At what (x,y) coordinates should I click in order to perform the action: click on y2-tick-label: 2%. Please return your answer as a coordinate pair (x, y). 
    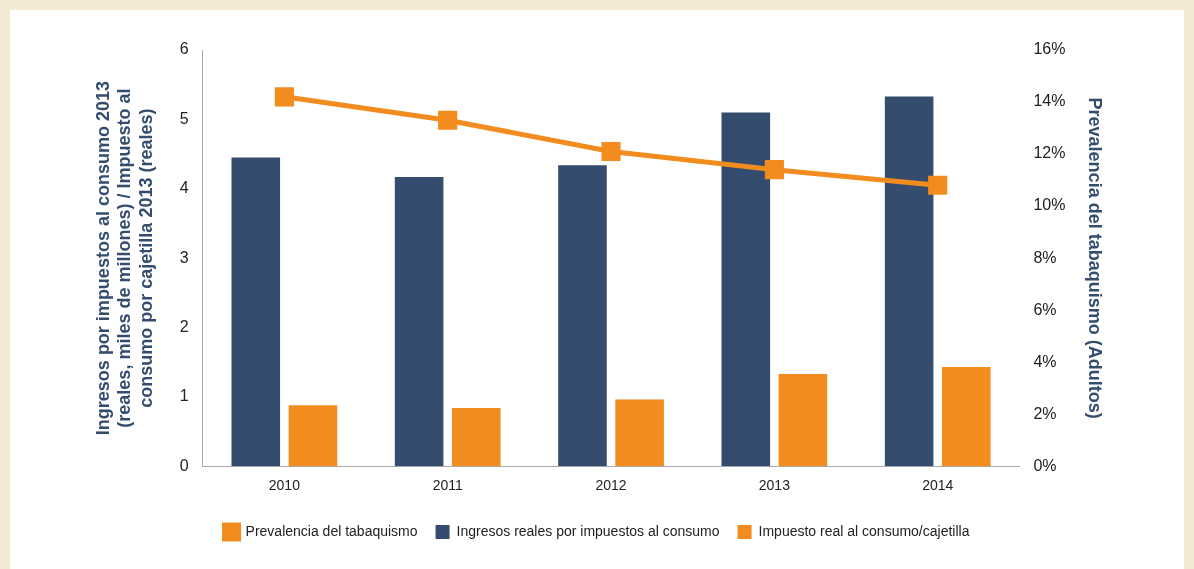
    Looking at the image, I should click on (1045, 413).